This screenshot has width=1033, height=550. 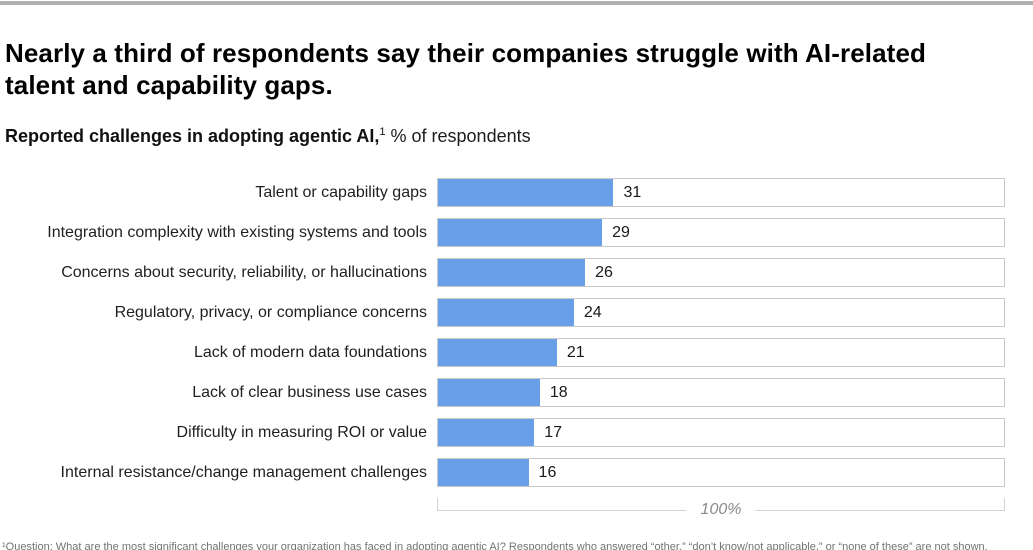 I want to click on bar-row: Lack of clear business use cases 18, so click(x=502, y=392).